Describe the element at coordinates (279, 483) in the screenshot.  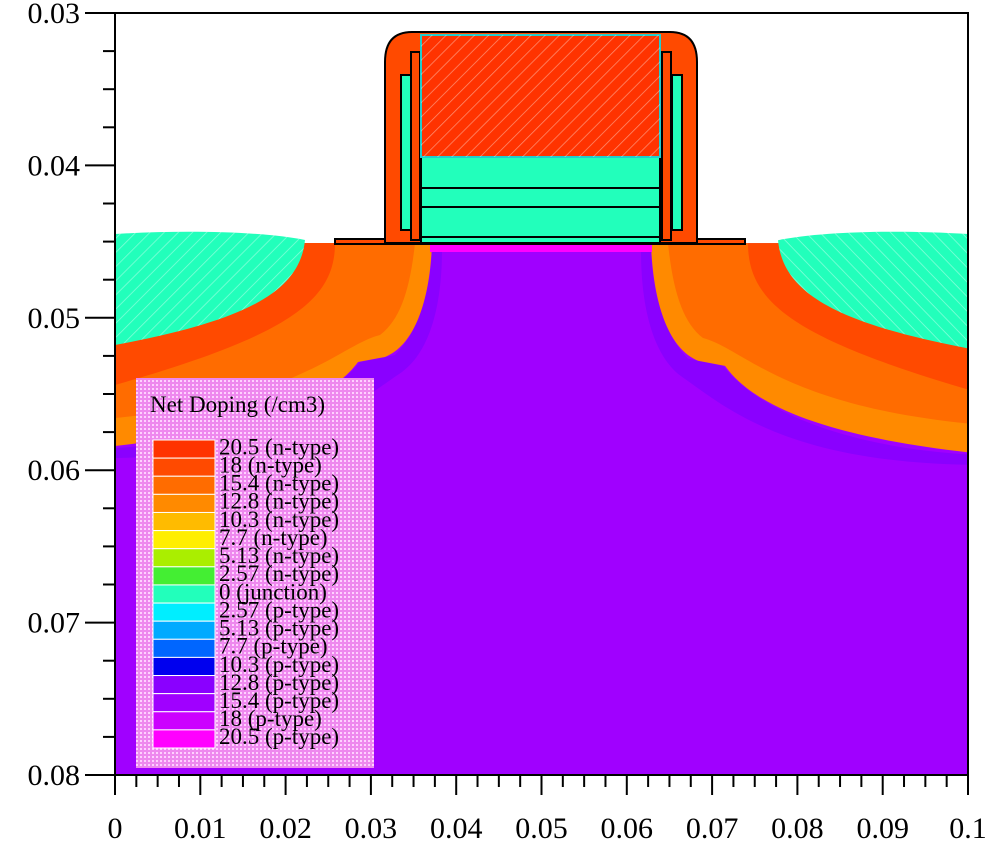
I see `legend-label: 15.4 (n-type)` at that location.